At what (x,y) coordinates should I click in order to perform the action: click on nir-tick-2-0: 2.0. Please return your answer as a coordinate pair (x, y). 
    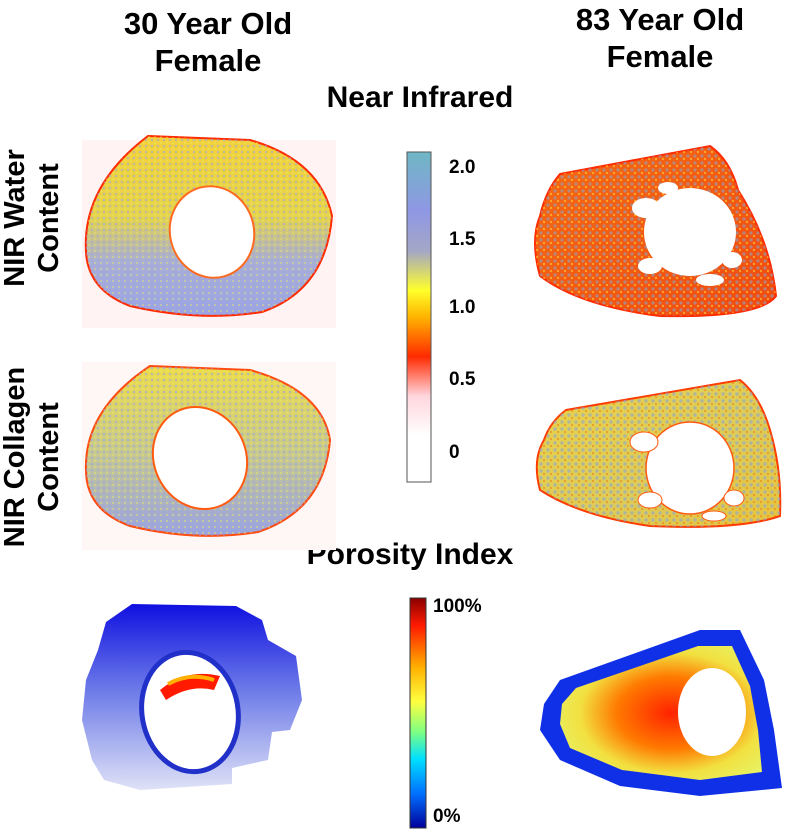
    Looking at the image, I should click on (462, 167).